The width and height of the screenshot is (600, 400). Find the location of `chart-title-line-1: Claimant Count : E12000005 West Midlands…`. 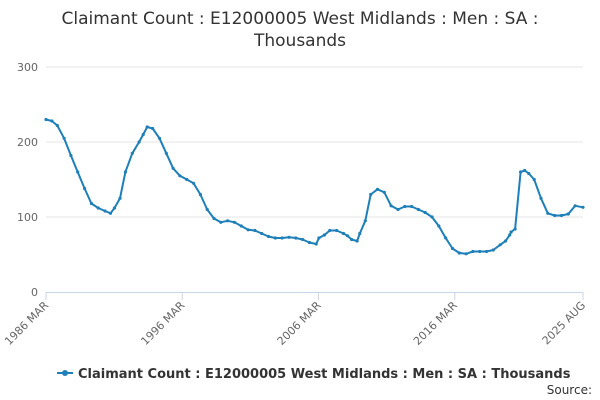

chart-title-line-1: Claimant Count : E12000005 West Midlands… is located at coordinates (299, 19).